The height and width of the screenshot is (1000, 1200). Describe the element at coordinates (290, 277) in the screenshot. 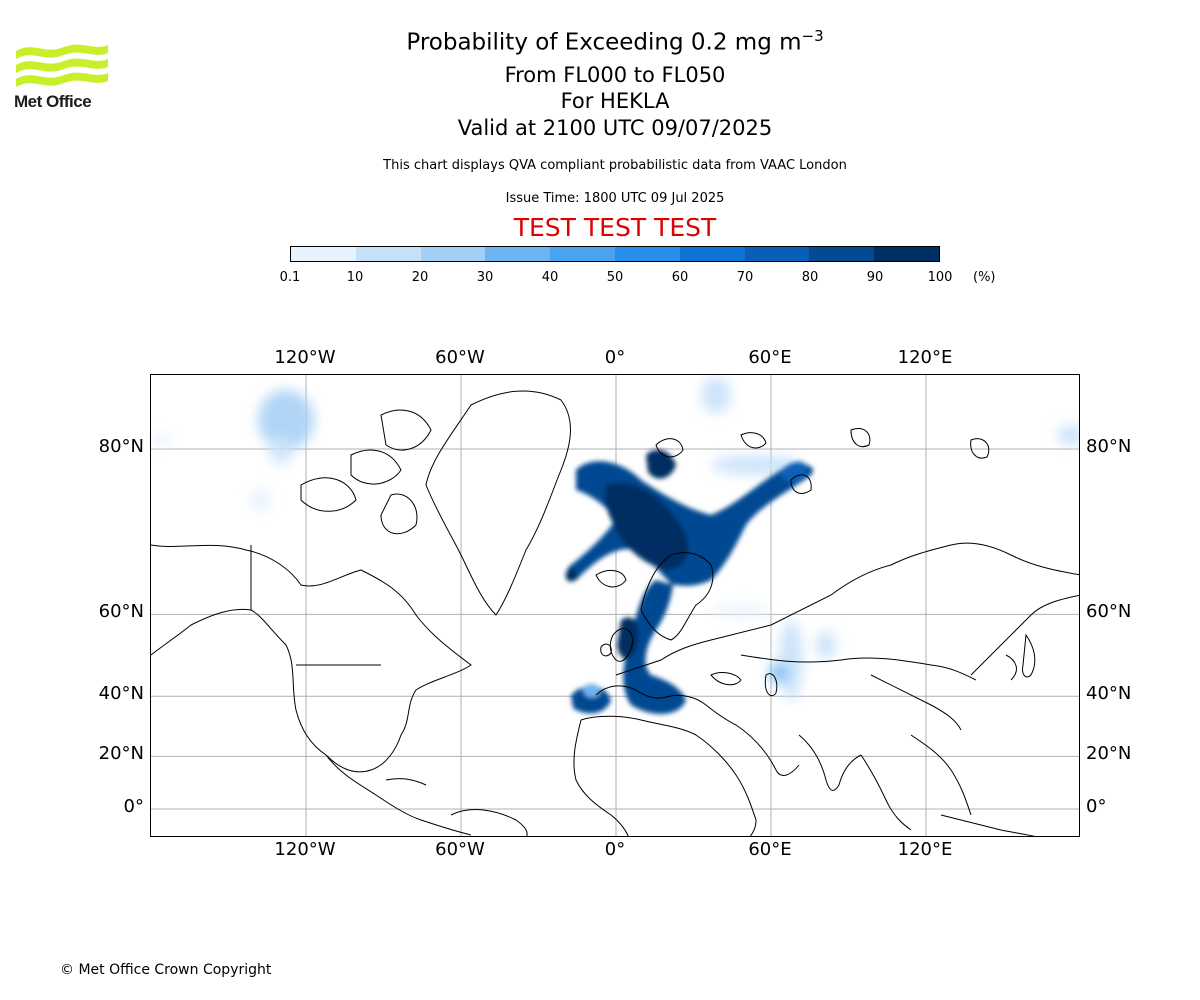

I see `colorbar-tick-label: 0.1` at that location.